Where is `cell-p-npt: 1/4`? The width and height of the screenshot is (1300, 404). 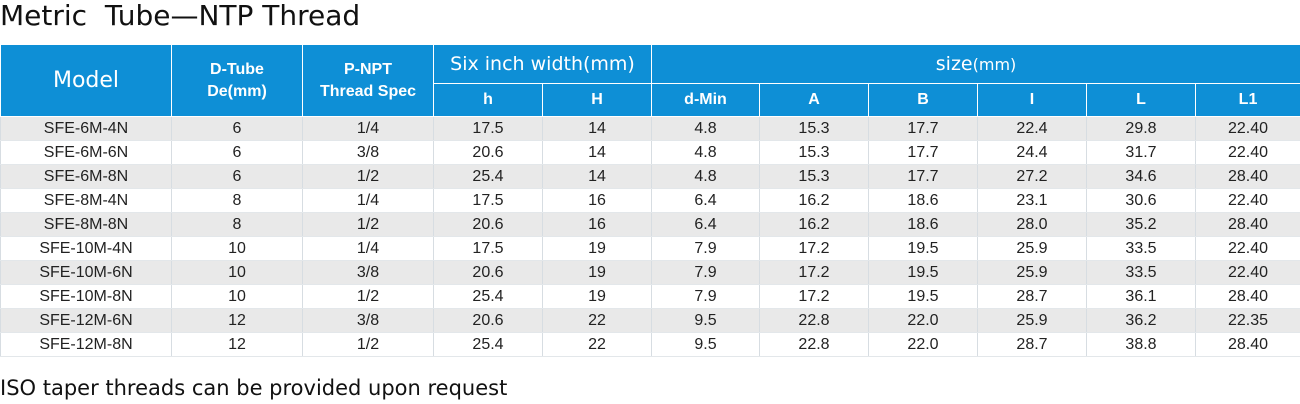
cell-p-npt: 1/4 is located at coordinates (368, 200).